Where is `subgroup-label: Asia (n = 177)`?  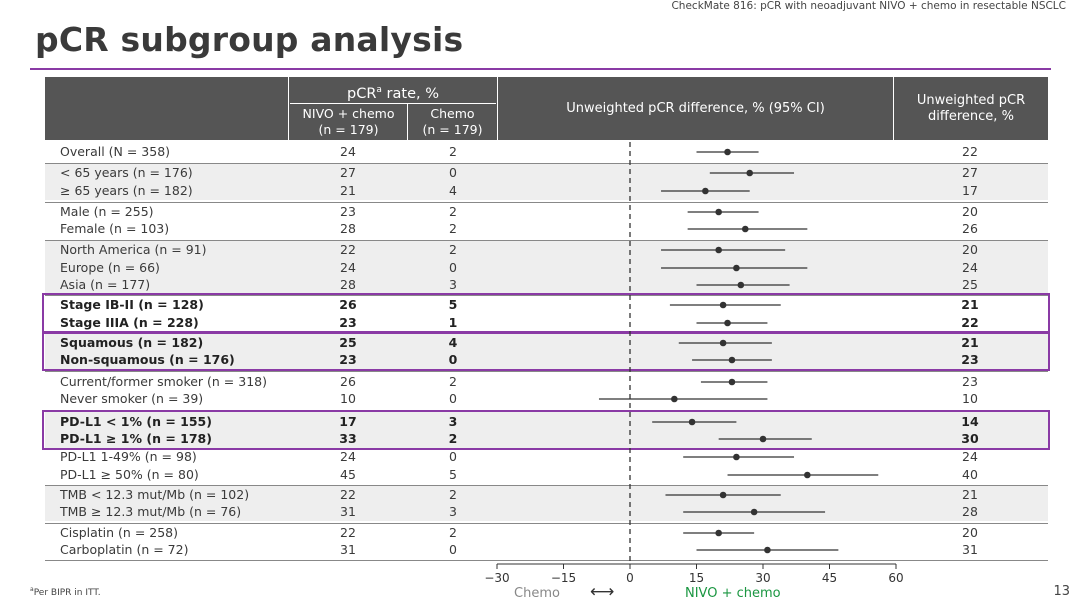 subgroup-label: Asia (n = 177) is located at coordinates (105, 284).